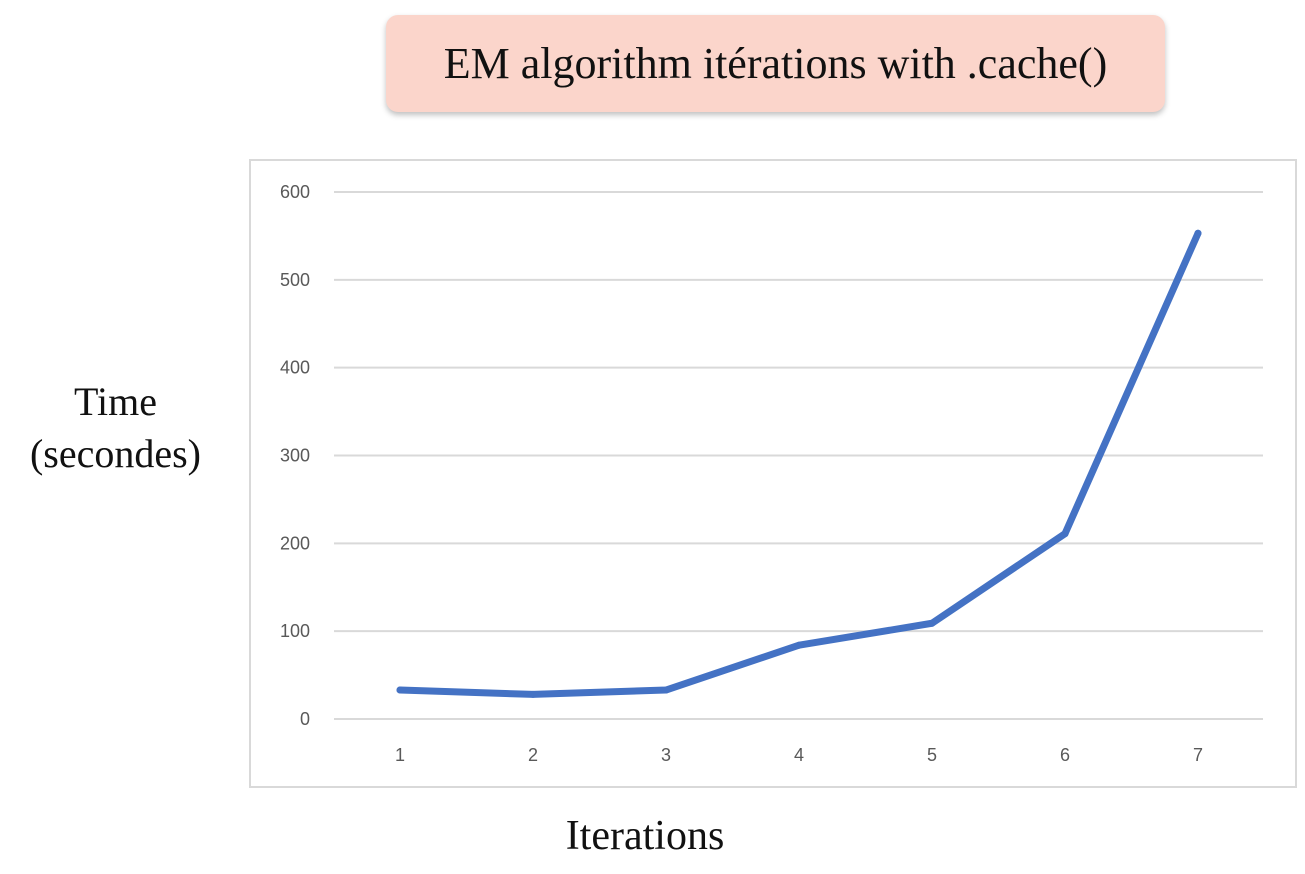  I want to click on y-axis-label: Time (secondes), so click(115, 428).